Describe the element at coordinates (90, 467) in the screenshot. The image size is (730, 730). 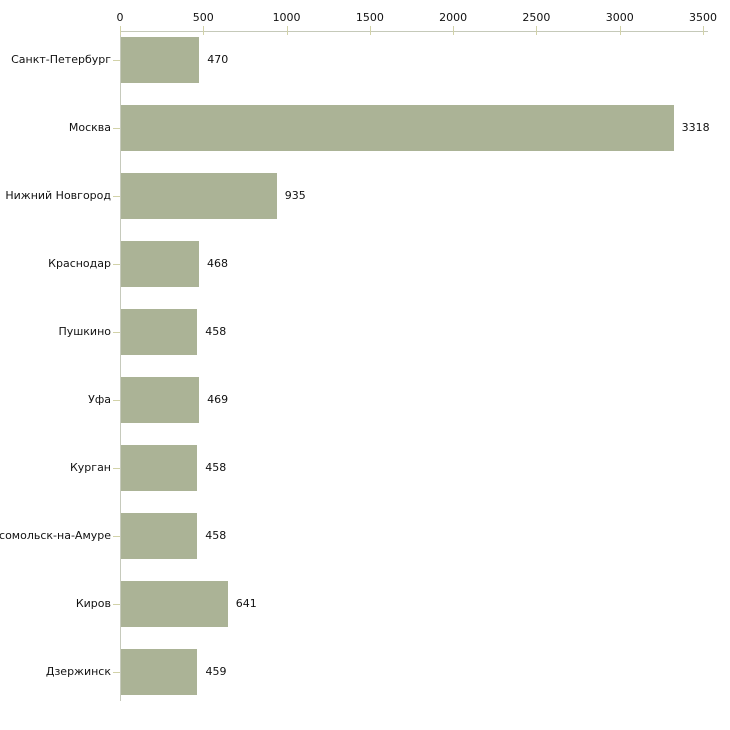
I see `category-label: Курган` at that location.